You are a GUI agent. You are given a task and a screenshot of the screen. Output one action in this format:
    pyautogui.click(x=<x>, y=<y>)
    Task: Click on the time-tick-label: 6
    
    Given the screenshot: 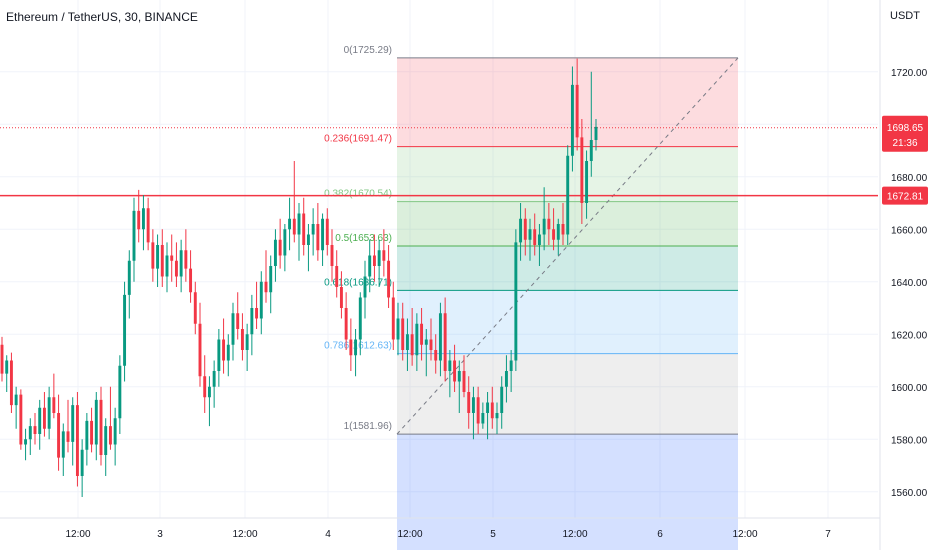 What is the action you would take?
    pyautogui.click(x=660, y=534)
    